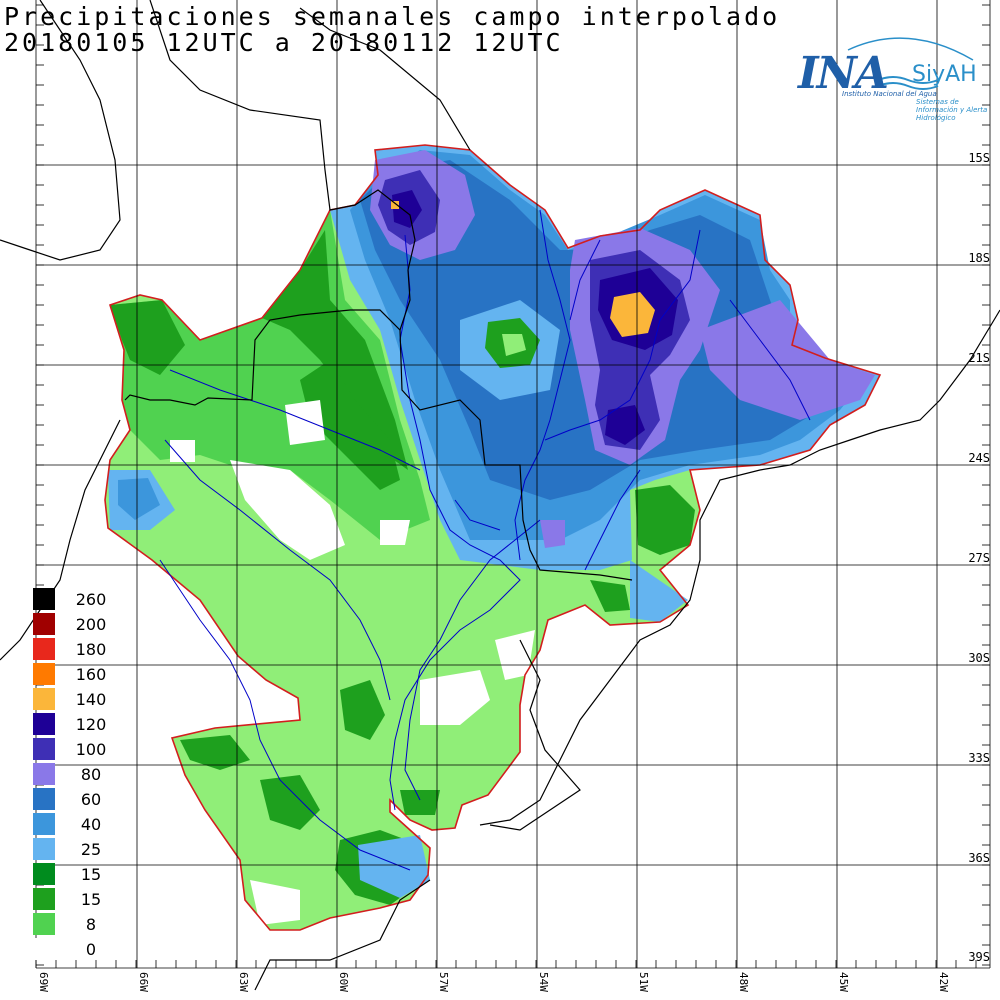  I want to click on lon-label-60w: 60W, so click(343, 982).